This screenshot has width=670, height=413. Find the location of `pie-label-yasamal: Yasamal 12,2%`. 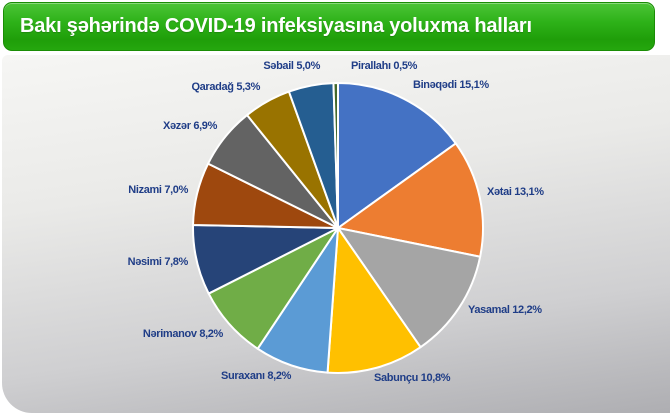

pie-label-yasamal: Yasamal 12,2% is located at coordinates (505, 310).